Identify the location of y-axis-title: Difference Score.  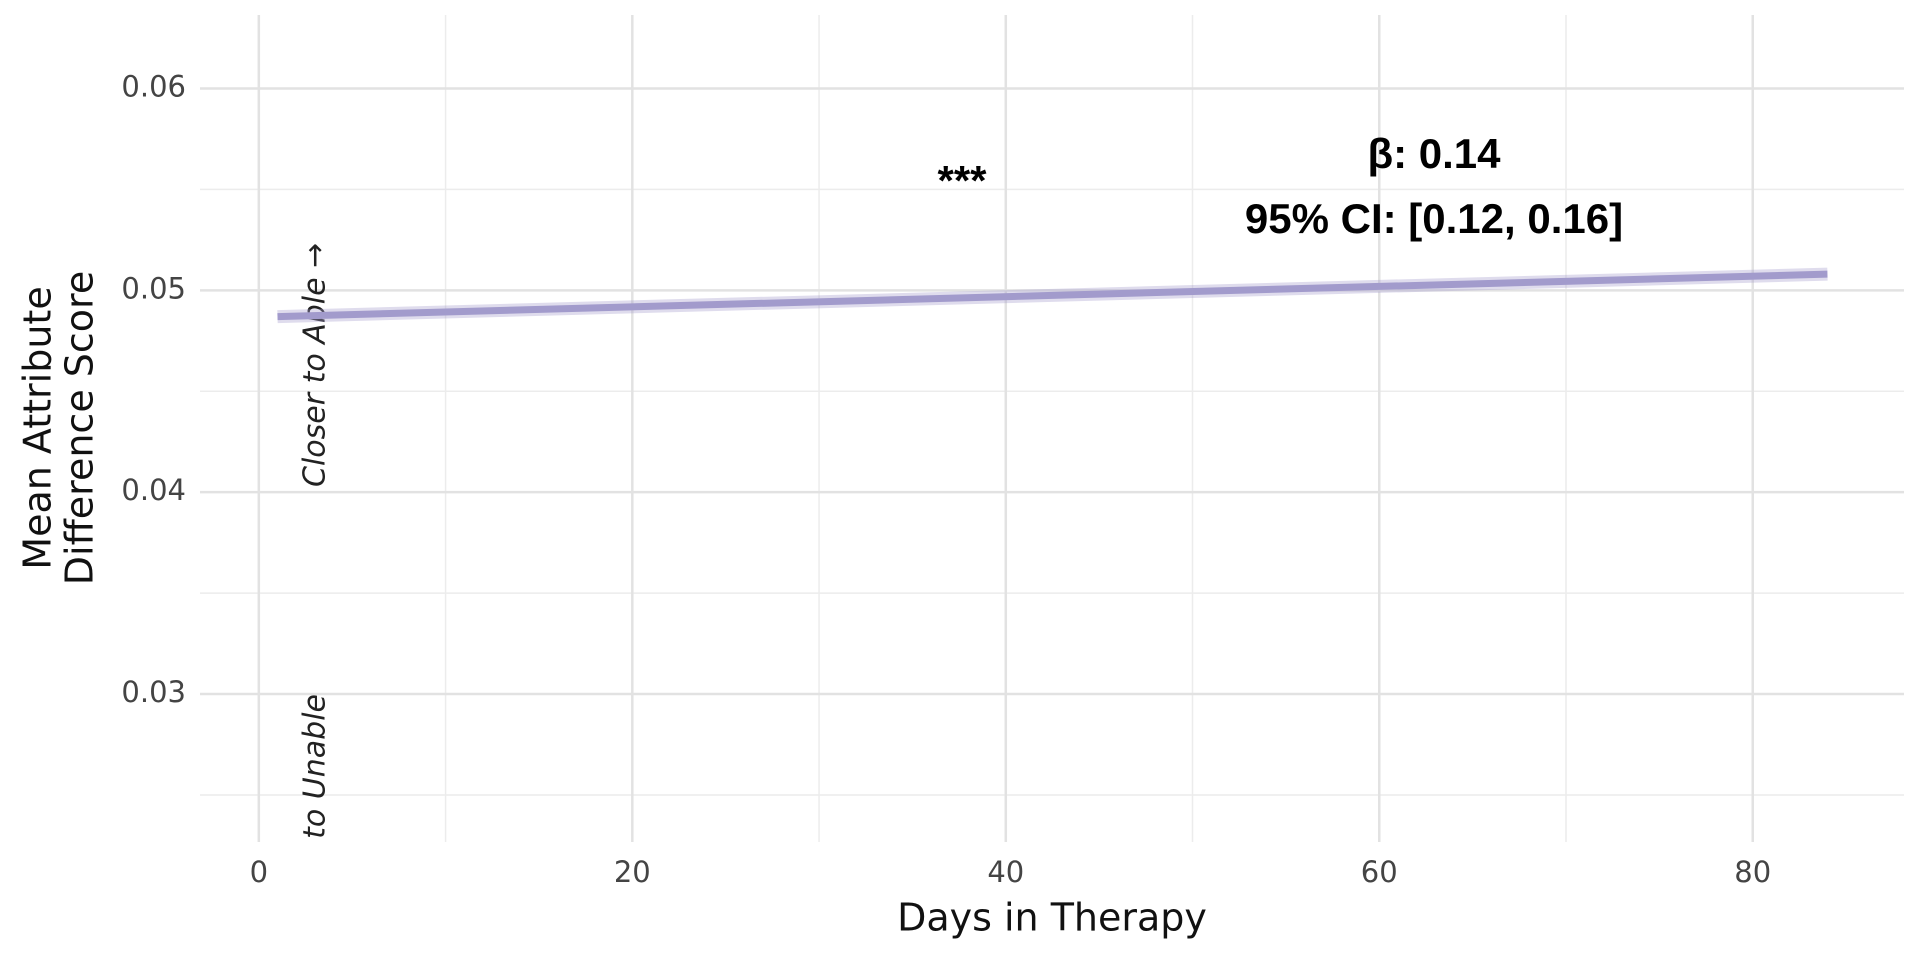
(80, 428).